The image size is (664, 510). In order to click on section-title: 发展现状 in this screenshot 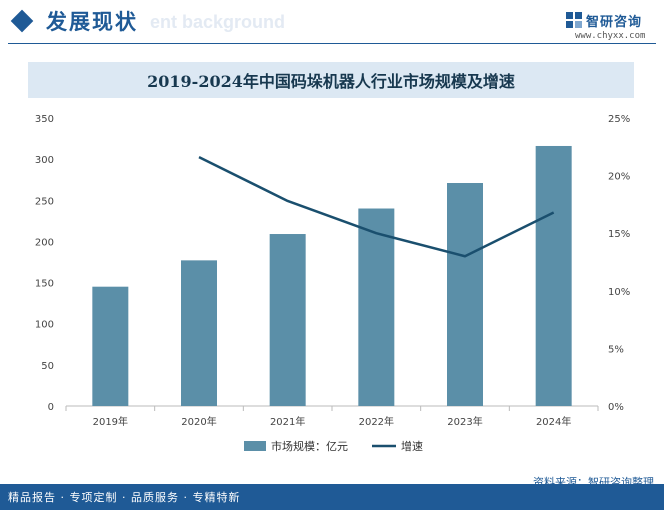, I will do `click(92, 22)`.